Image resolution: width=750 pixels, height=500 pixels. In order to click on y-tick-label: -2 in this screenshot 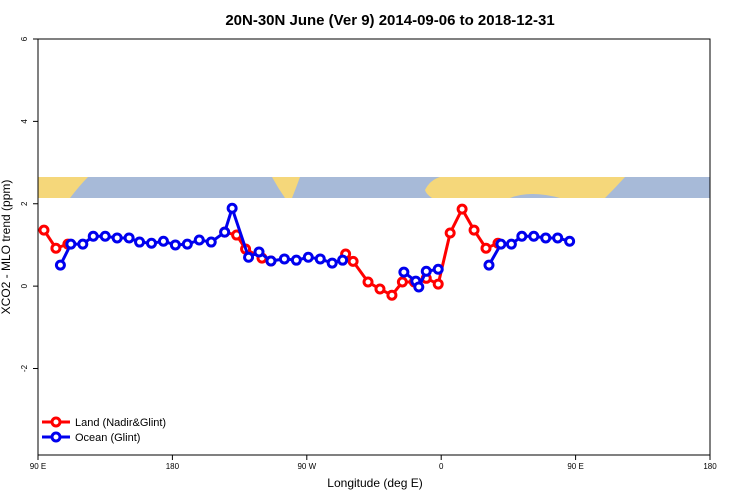, I will do `click(24, 368)`.